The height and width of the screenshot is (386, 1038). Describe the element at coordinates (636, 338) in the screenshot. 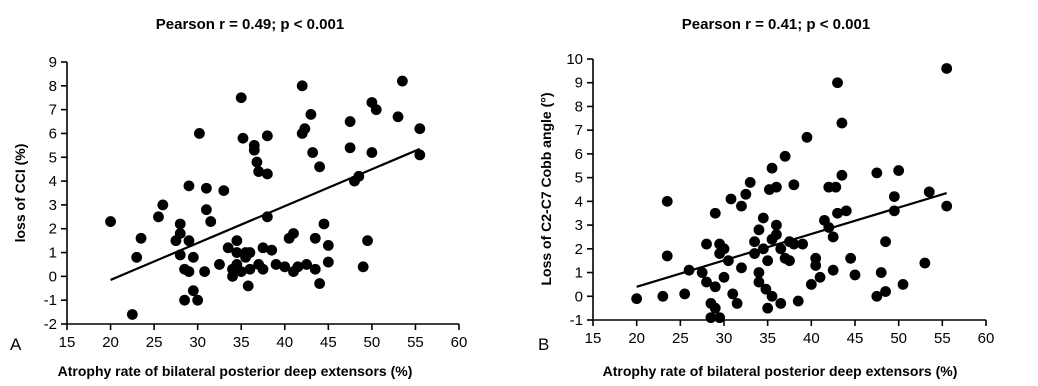

I see `x-tick-label: 20` at that location.